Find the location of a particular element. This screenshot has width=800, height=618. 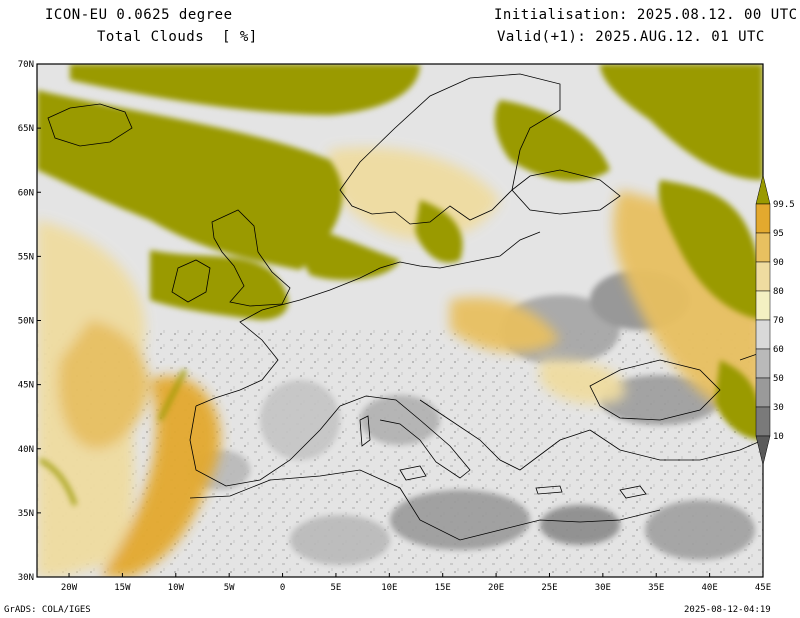

longitude-labels: 20W 15W 10W 5W 0 5E 10E 15E 20E 25E 30E 35E 40E 45E is located at coordinates (416, 583).